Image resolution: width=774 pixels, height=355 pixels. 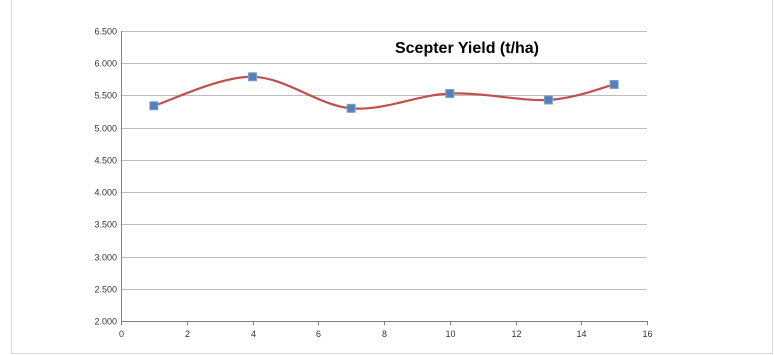 I want to click on y-tick-label: 2.500, so click(x=105, y=290).